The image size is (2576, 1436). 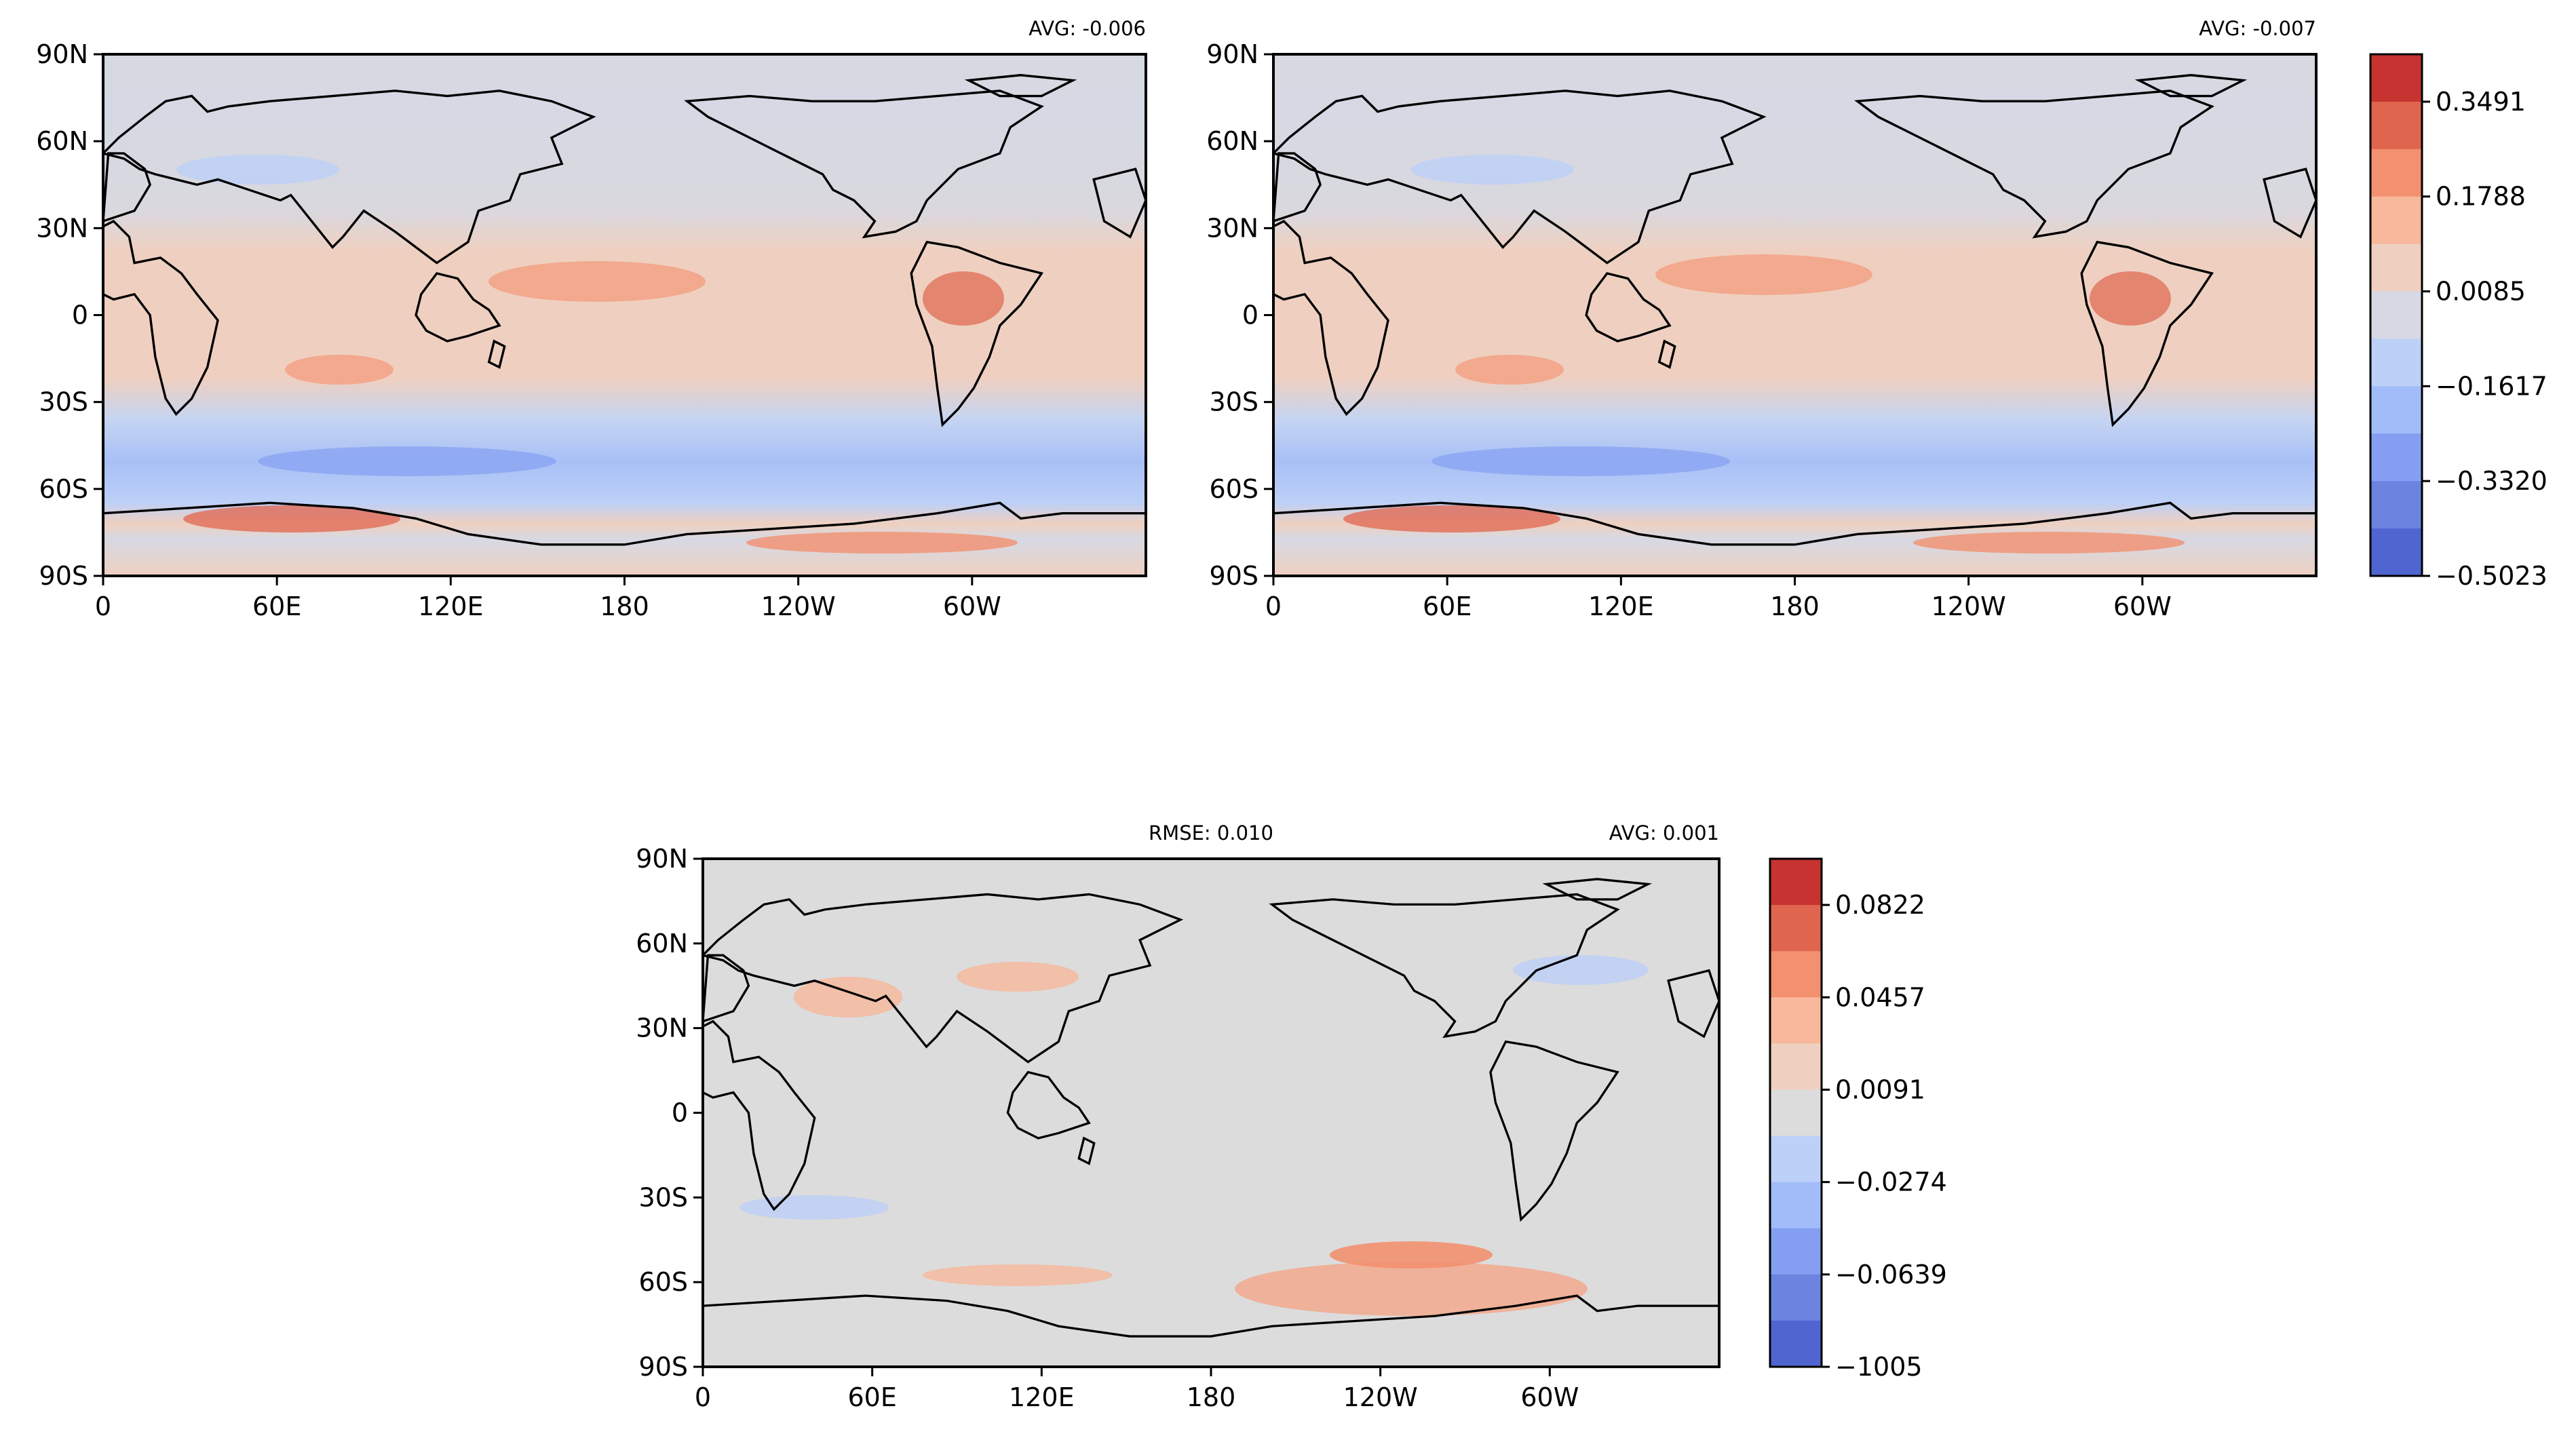 I want to click on colorbar-label: 0.0085, so click(x=2481, y=292).